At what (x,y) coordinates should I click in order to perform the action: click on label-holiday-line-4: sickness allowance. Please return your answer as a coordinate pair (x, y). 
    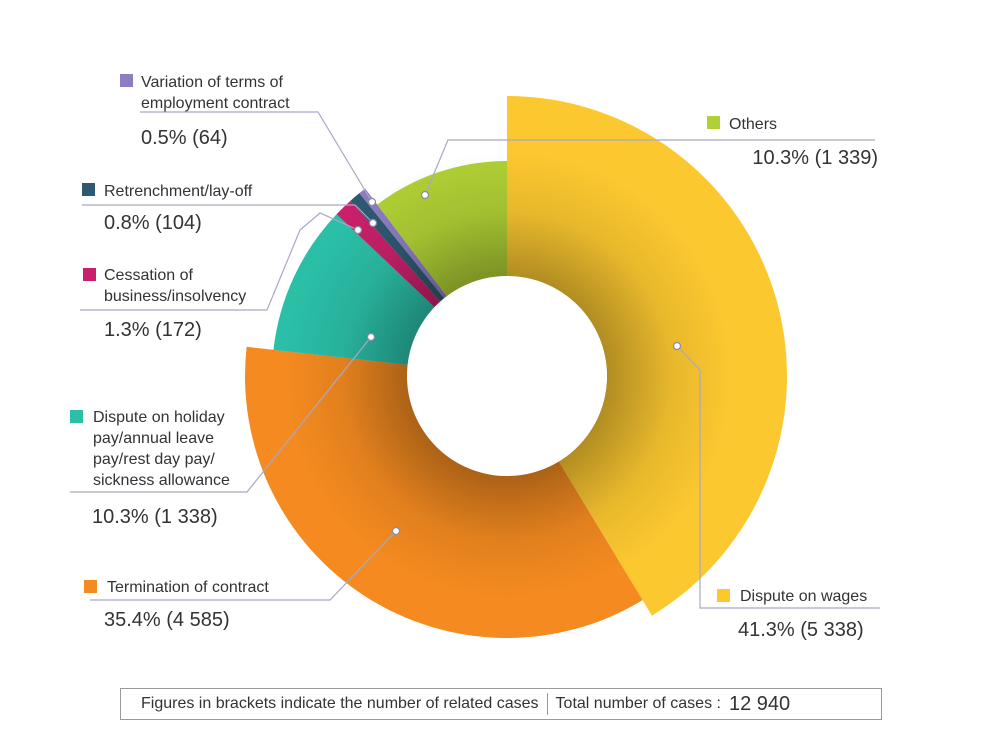
    Looking at the image, I should click on (161, 480).